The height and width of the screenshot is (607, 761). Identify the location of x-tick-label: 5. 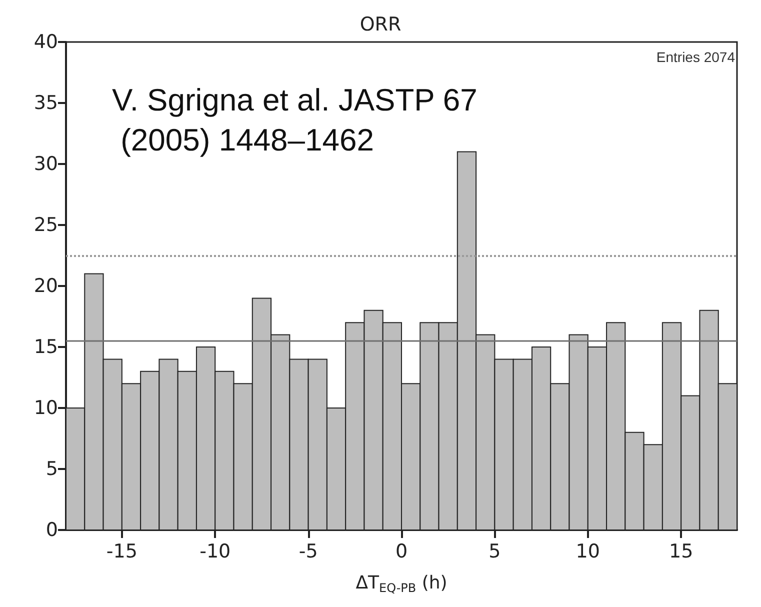
(494, 551).